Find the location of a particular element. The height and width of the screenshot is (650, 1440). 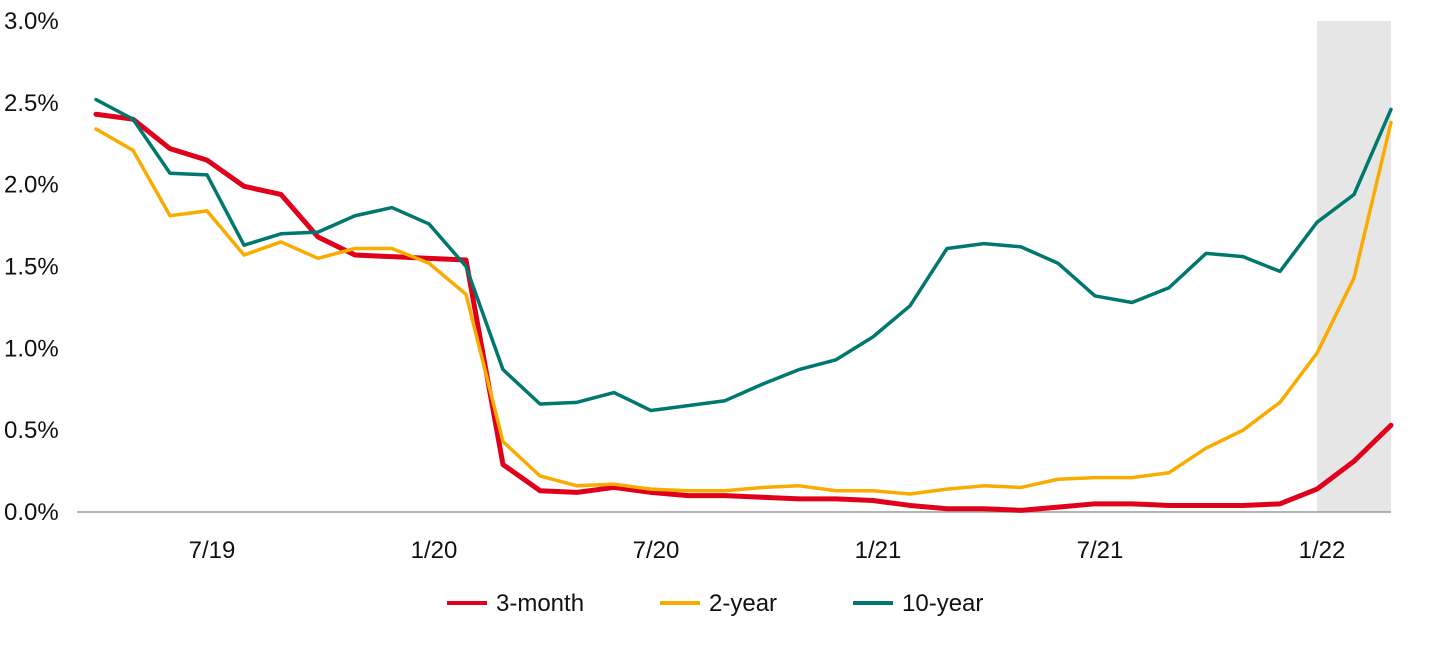

y-tick-label: 3.0% is located at coordinates (31, 21).